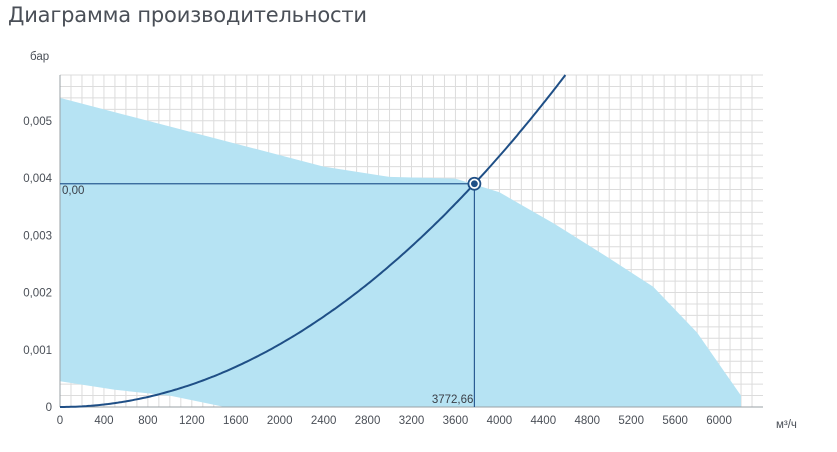  Describe the element at coordinates (60, 421) in the screenshot. I see `x-tick-label: 0` at that location.